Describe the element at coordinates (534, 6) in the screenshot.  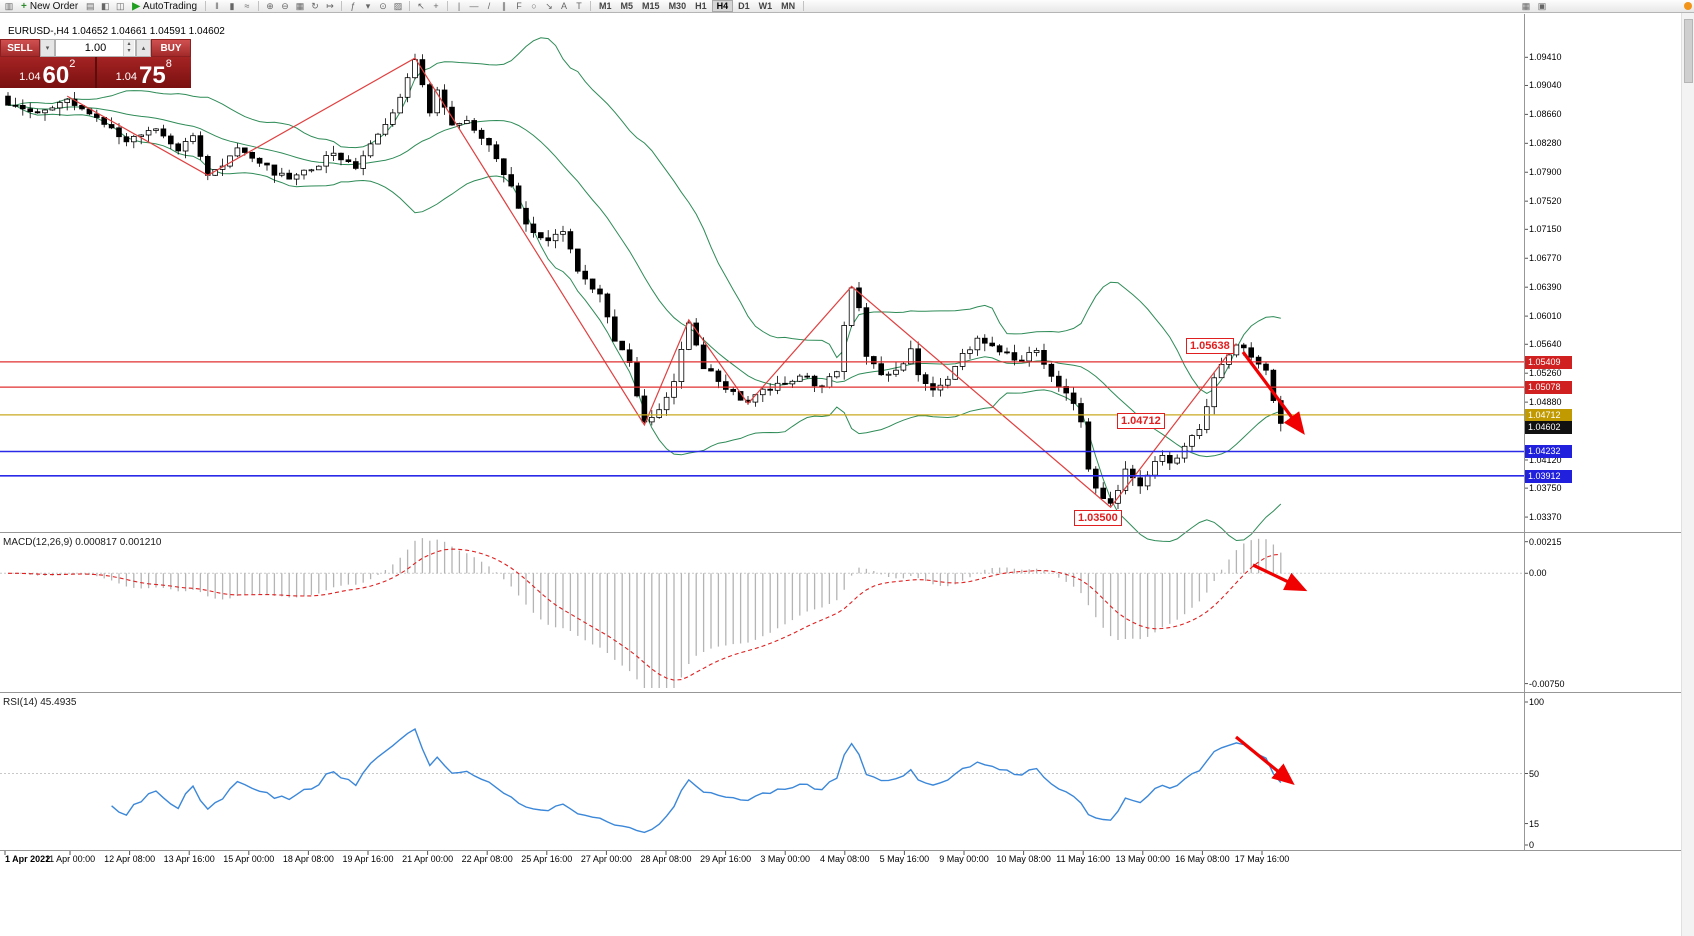
I see `shapes-icon: ○` at that location.